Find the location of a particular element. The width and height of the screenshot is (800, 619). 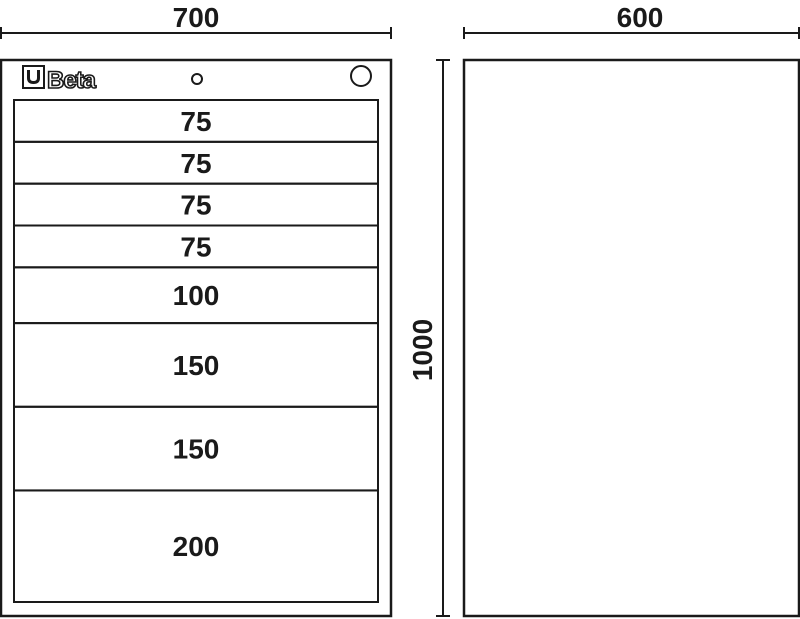

drawer-height-label: 100 is located at coordinates (196, 295).